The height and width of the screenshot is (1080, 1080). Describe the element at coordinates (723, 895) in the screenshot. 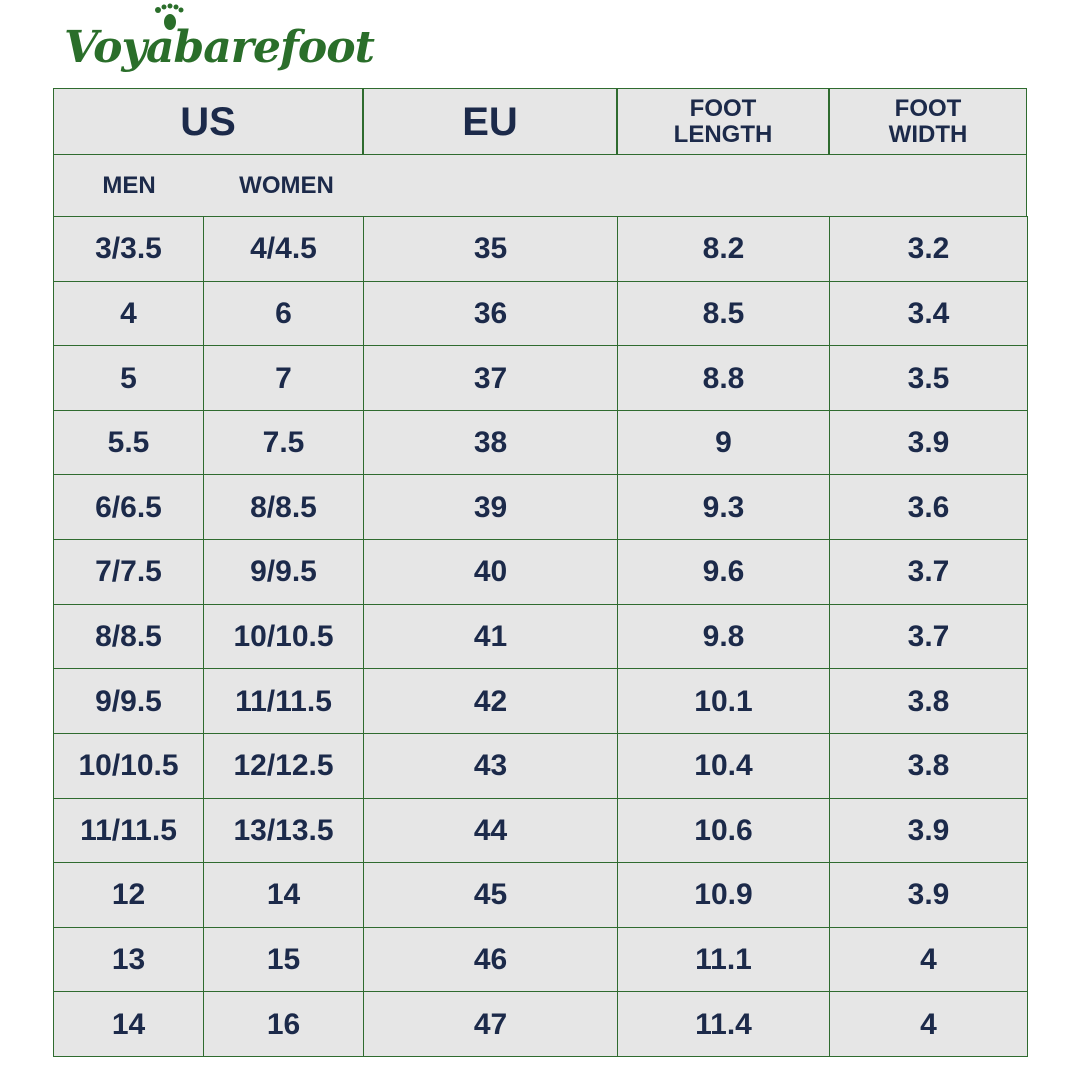

I see `table-cell: 10.9` at that location.